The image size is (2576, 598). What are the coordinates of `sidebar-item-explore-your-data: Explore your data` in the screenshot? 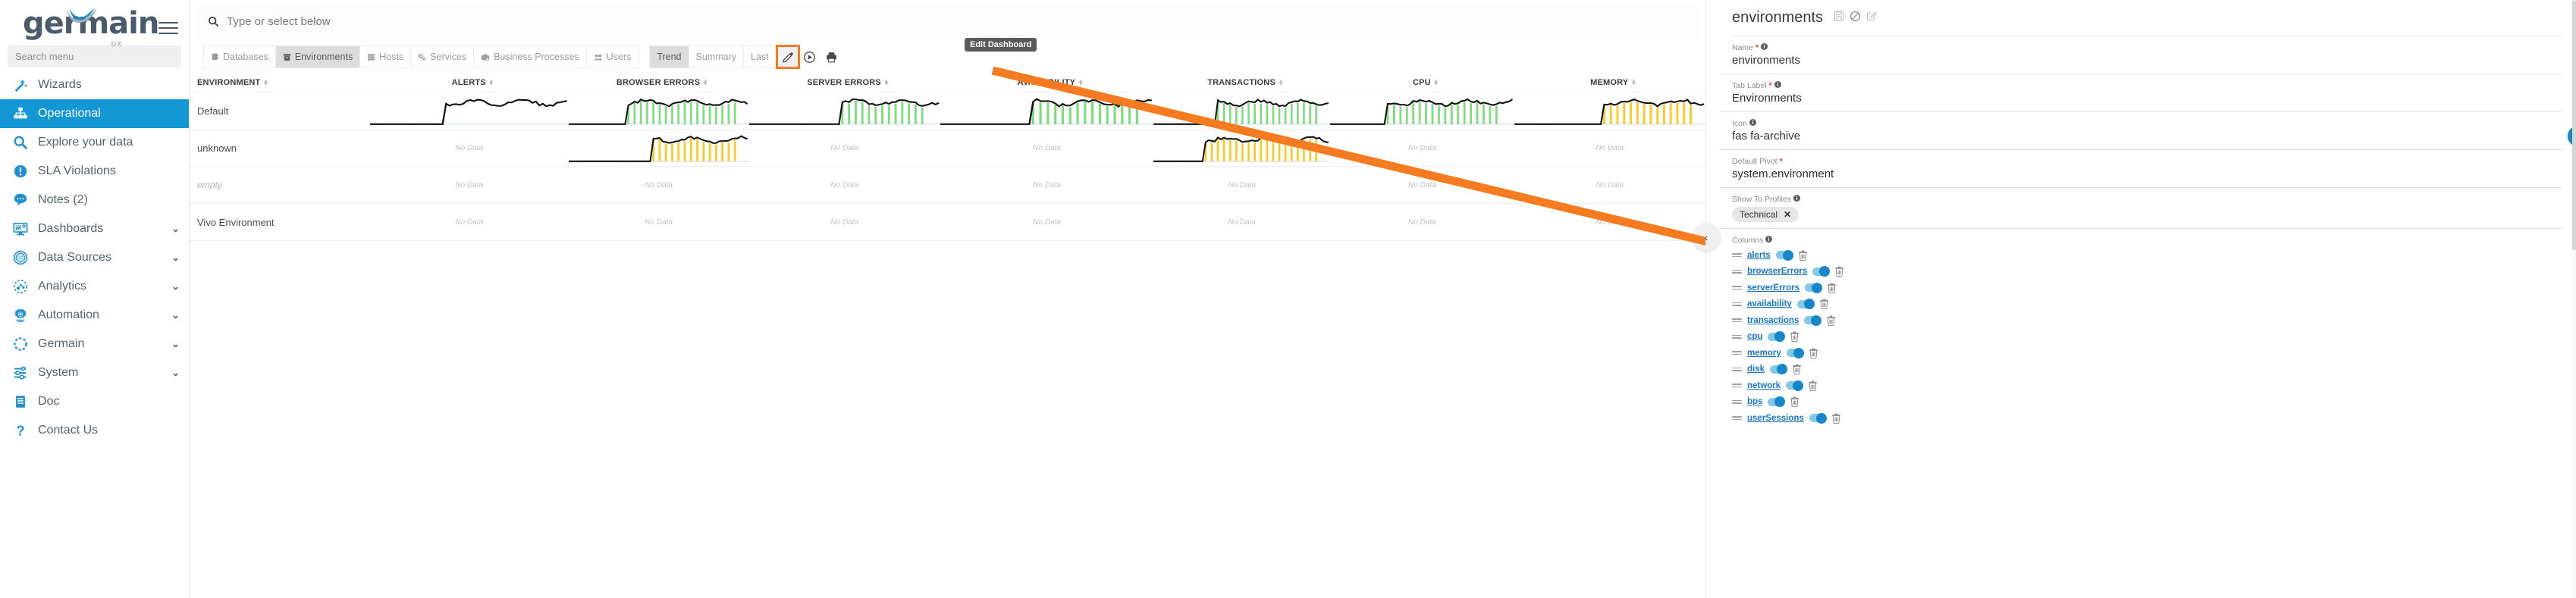 It's located at (94, 142).